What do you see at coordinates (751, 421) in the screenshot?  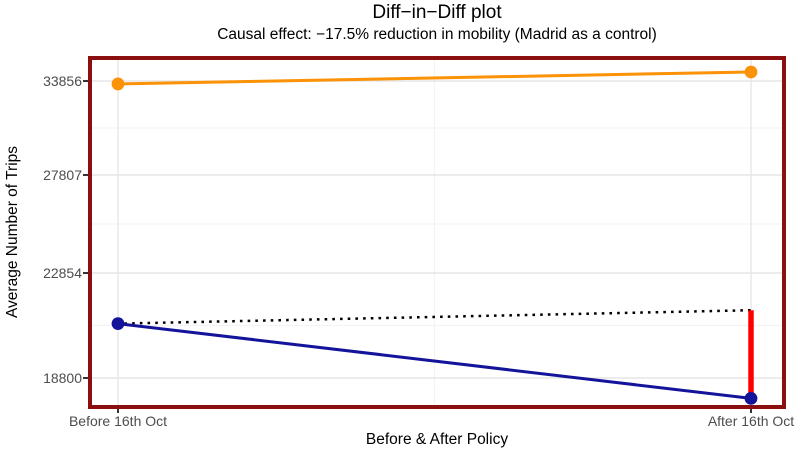 I see `x-tick-label: After 16th Oct` at bounding box center [751, 421].